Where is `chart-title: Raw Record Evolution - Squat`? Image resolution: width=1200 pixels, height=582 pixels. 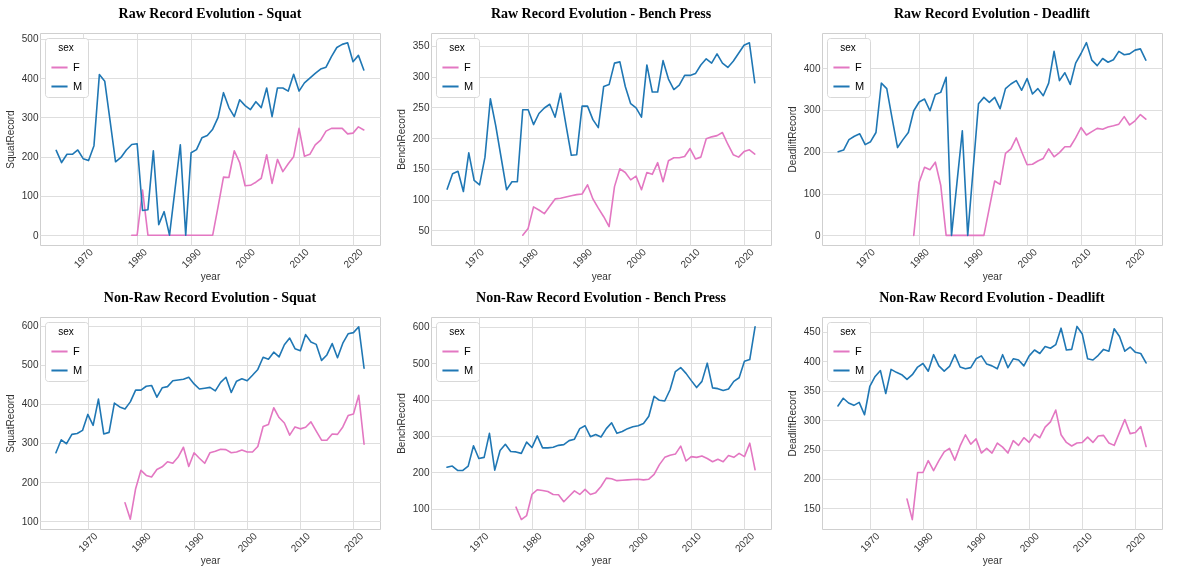 chart-title: Raw Record Evolution - Squat is located at coordinates (210, 13).